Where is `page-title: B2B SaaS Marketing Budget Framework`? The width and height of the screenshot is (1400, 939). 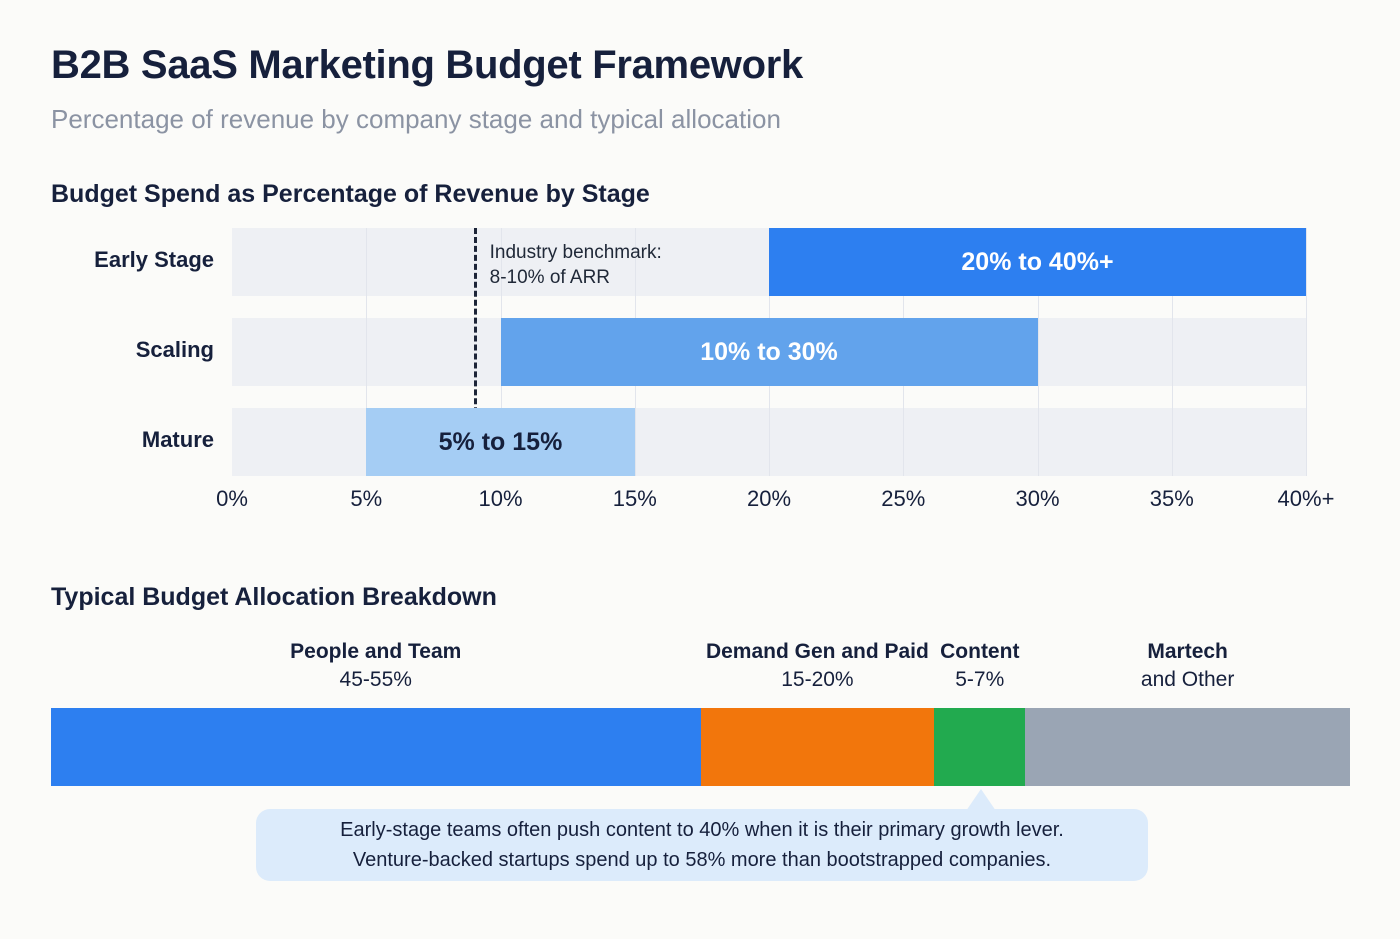
page-title: B2B SaaS Marketing Budget Framework is located at coordinates (427, 65).